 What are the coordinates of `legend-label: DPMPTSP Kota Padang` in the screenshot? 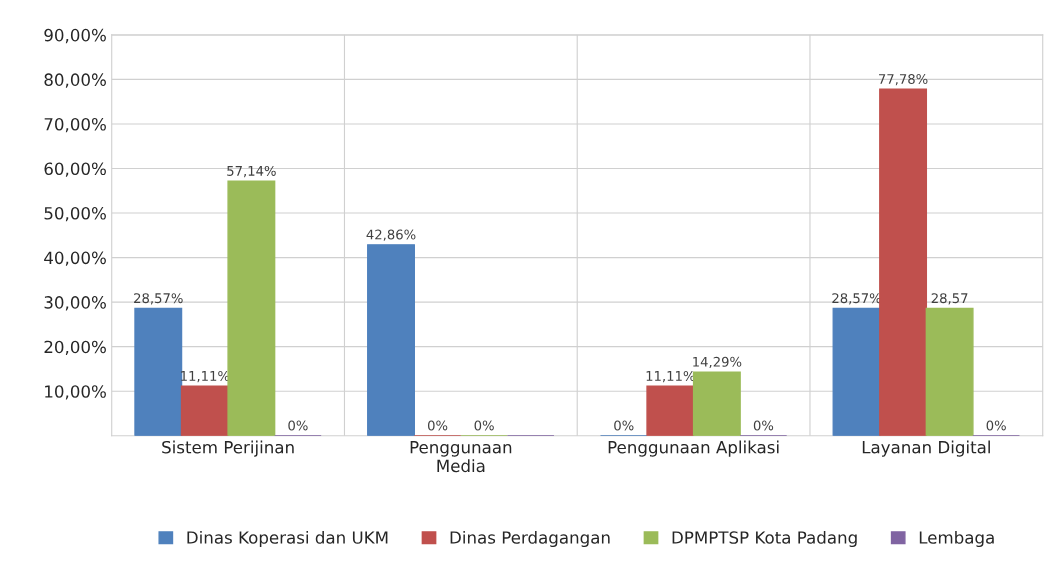 It's located at (764, 539).